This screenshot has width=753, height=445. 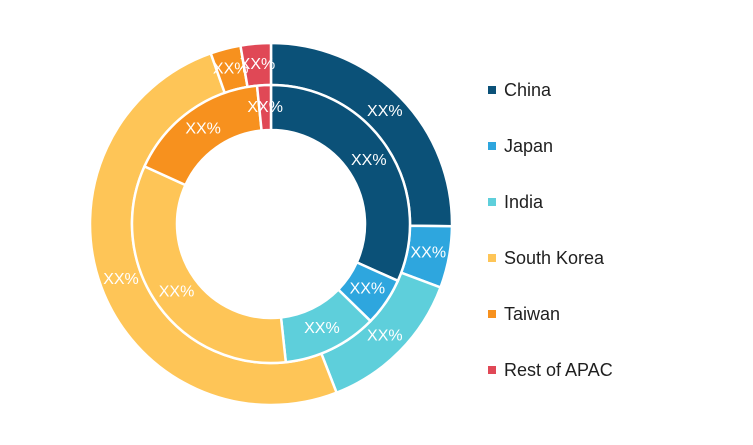 What do you see at coordinates (558, 369) in the screenshot?
I see `legend-label: Rest of APAC` at bounding box center [558, 369].